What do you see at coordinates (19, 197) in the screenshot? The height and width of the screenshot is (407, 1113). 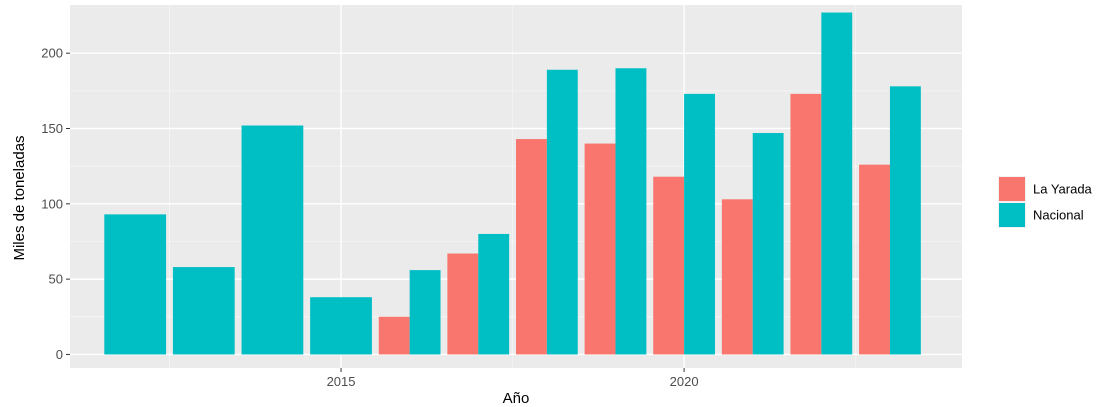 I see `y-axis-title: Miles de toneladas` at bounding box center [19, 197].